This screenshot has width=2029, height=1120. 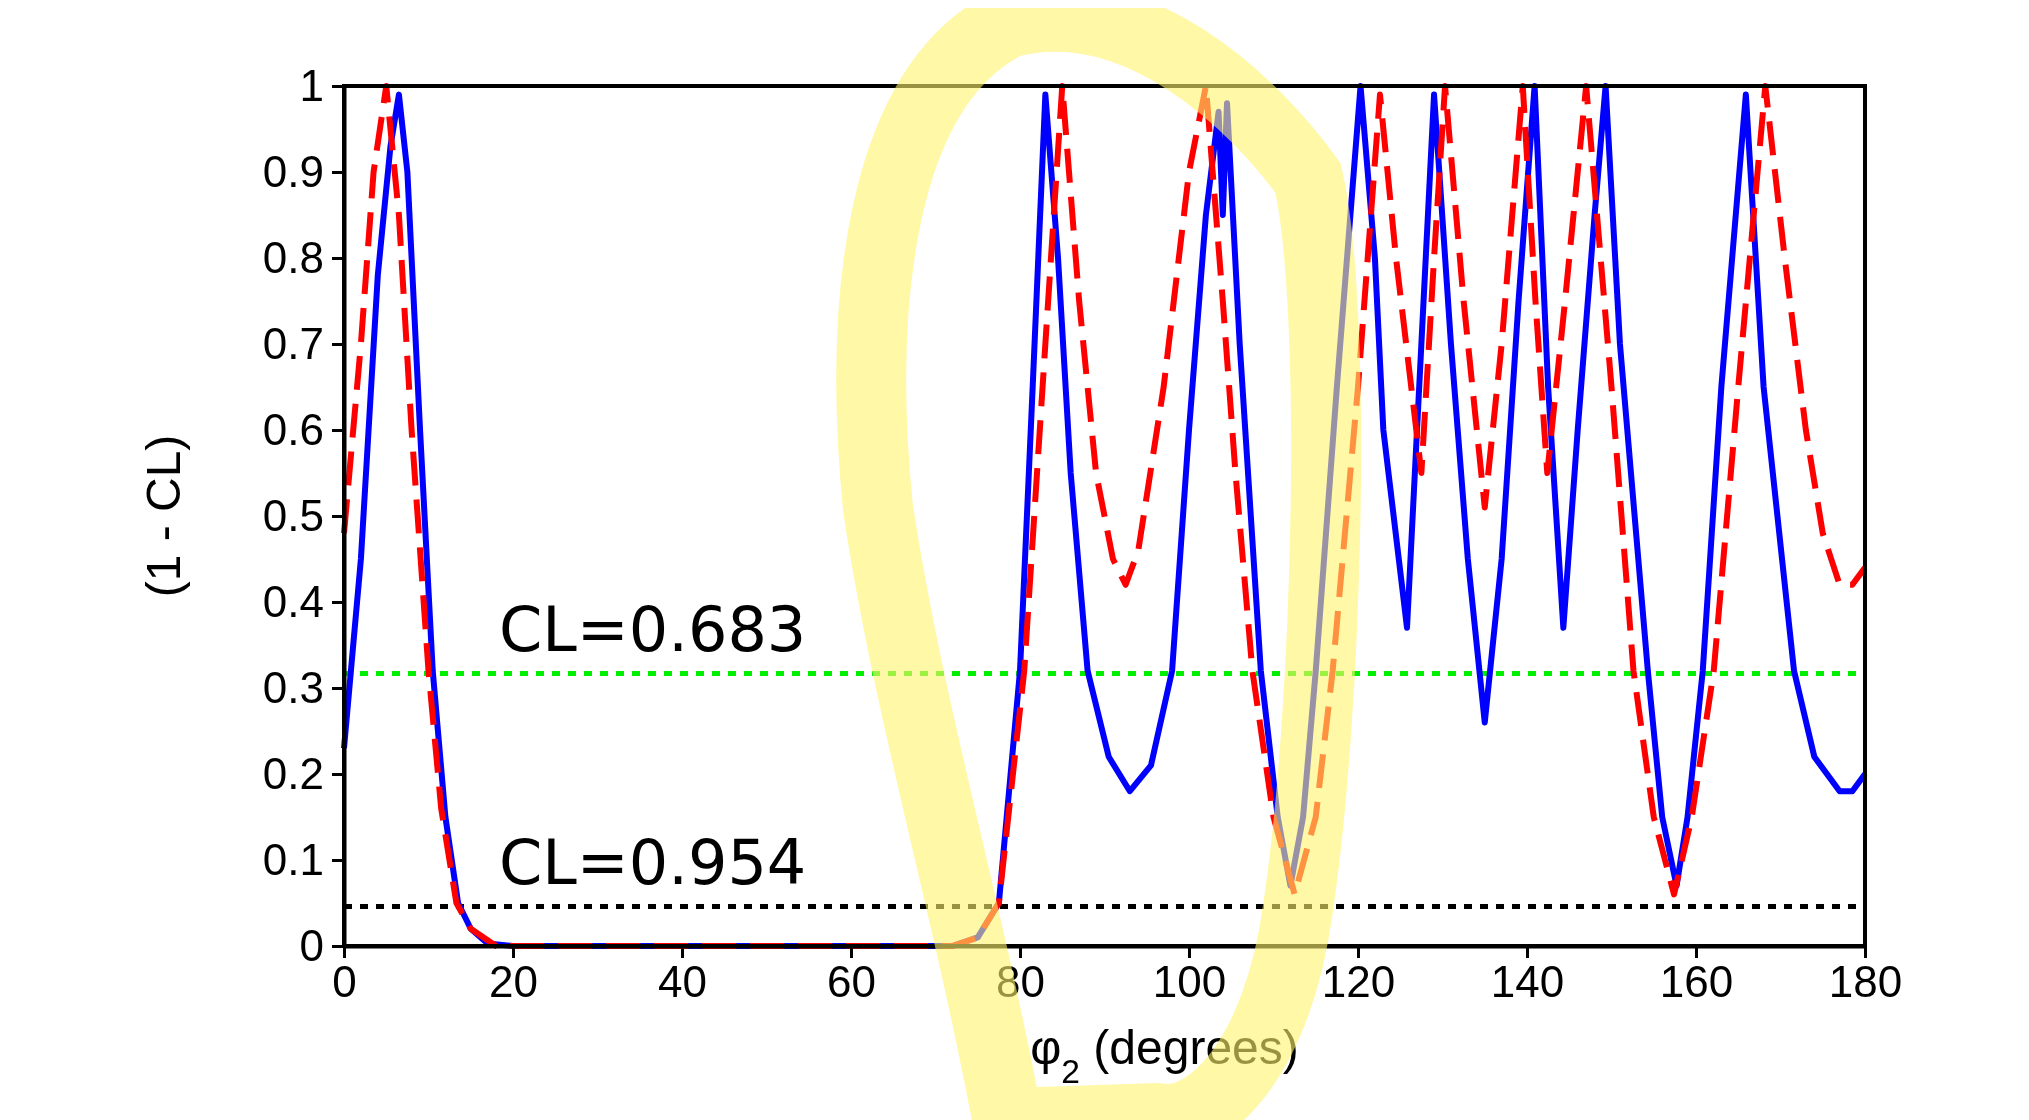 I want to click on x-tick-label: 0, so click(x=344, y=982).